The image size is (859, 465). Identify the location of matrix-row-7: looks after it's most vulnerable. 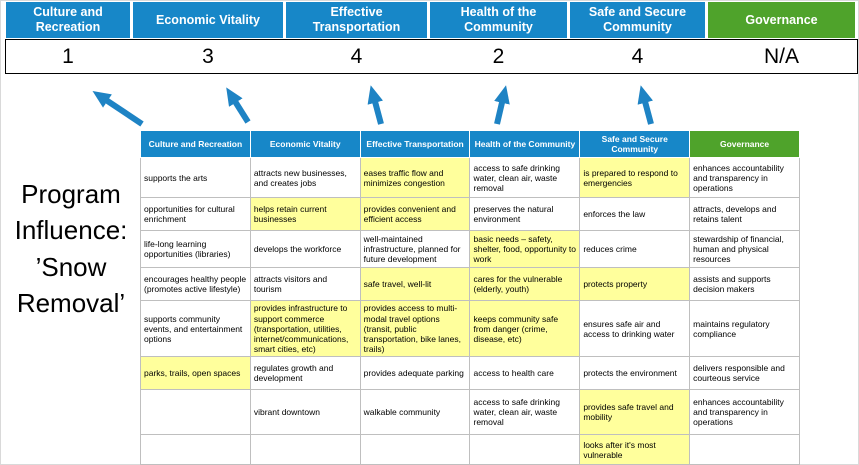
(470, 449).